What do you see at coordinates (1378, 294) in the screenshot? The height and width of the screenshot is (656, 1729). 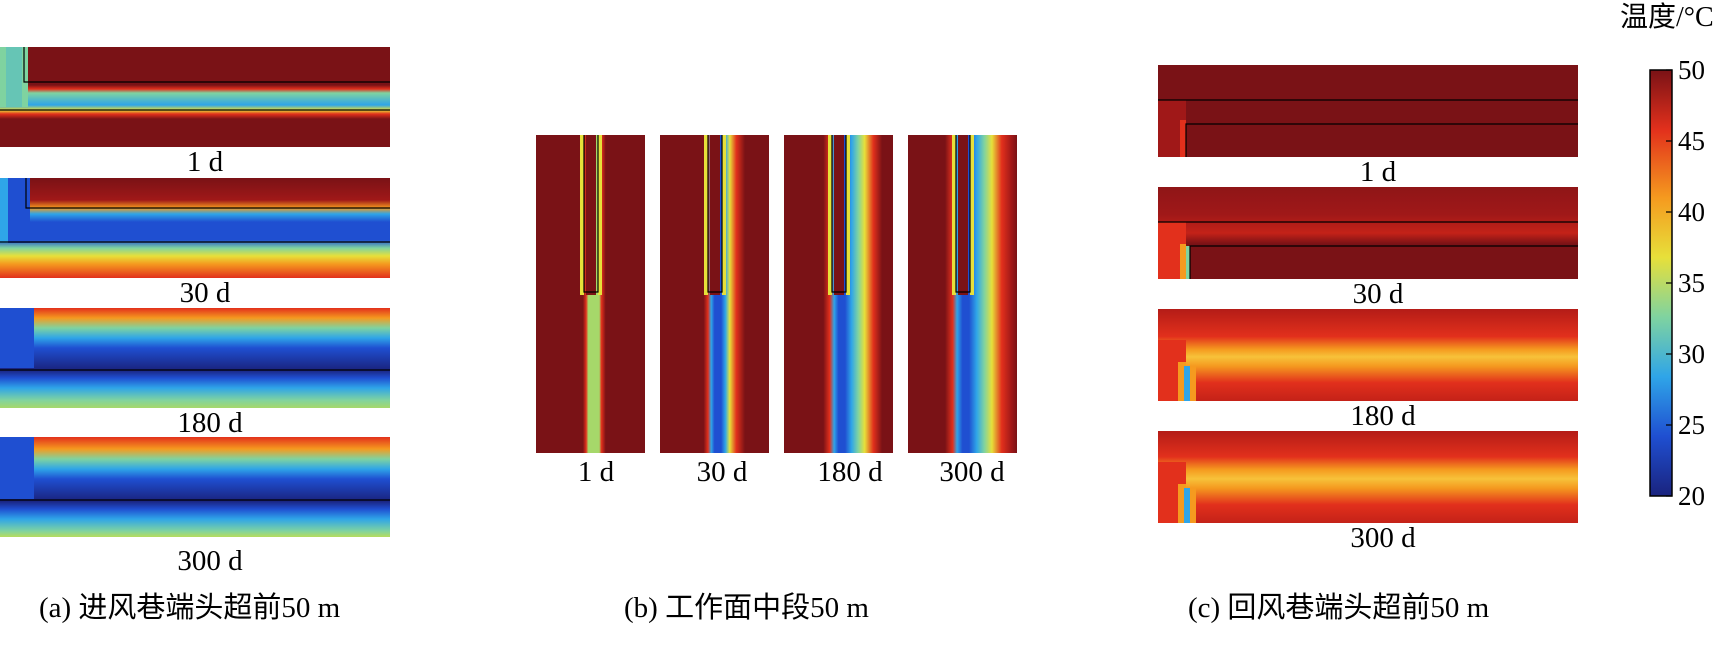 I see `panel-c-label-30d: 30 d` at bounding box center [1378, 294].